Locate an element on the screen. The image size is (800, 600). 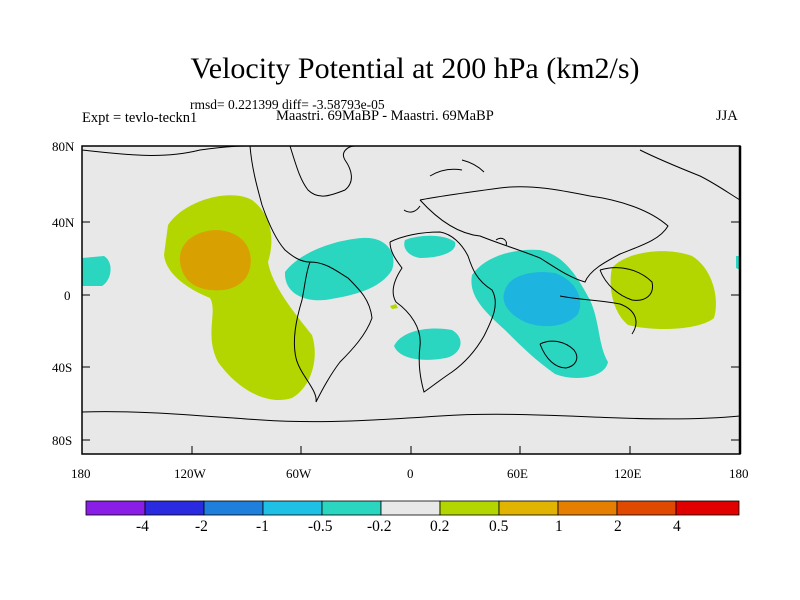
positive-anomaly-west-pacific is located at coordinates (663, 290).